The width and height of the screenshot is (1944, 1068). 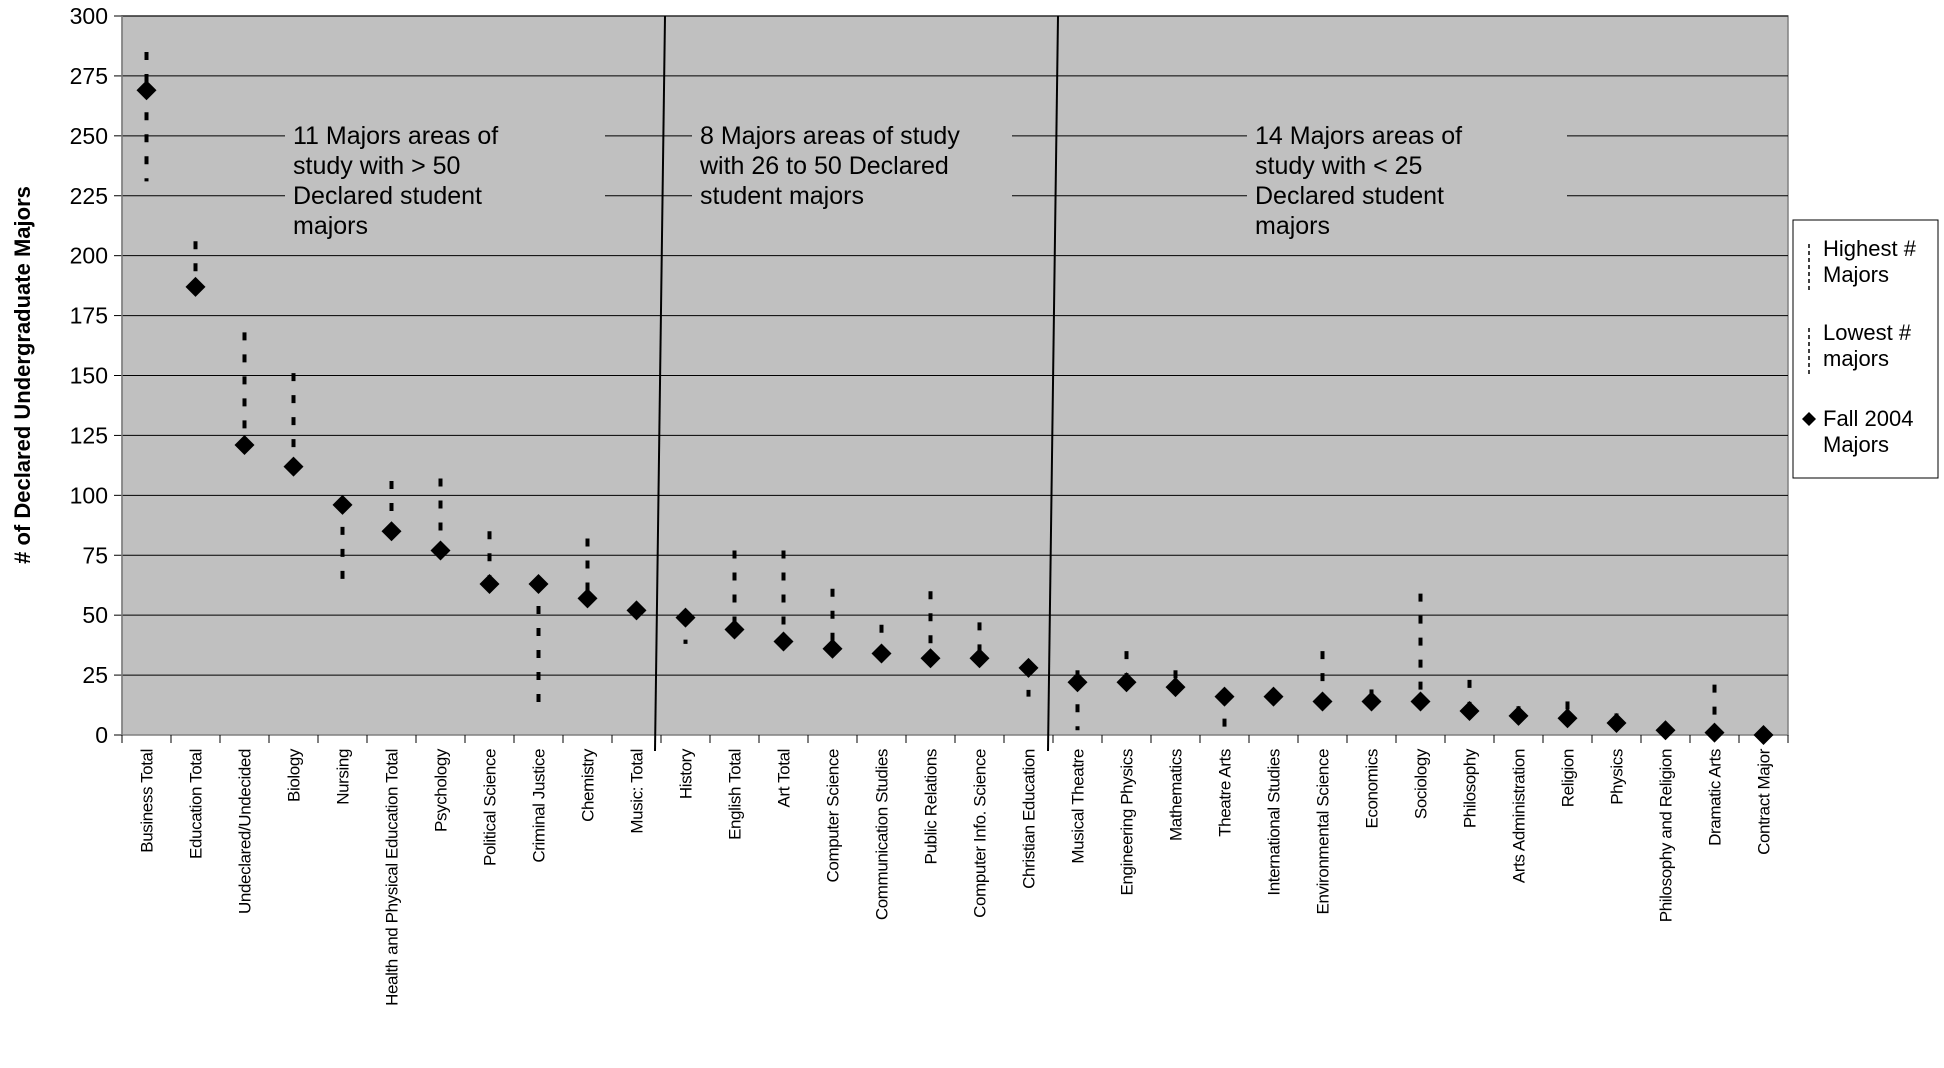 What do you see at coordinates (1078, 806) in the screenshot?
I see `x-tick-label-musical-theatre: Musical Theatre` at bounding box center [1078, 806].